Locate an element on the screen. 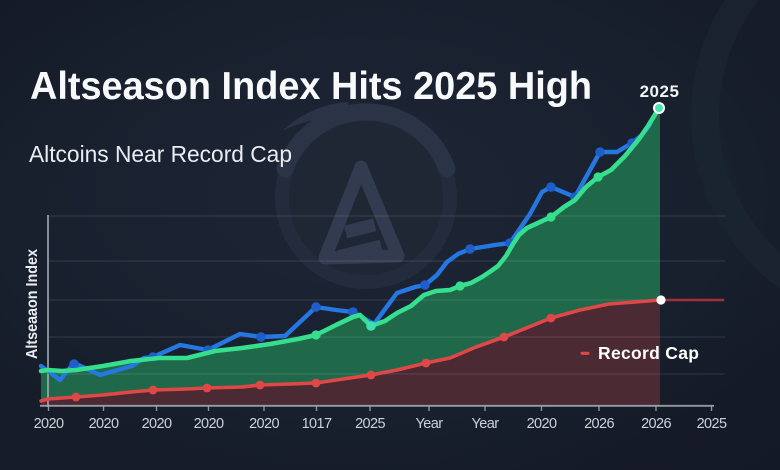 This screenshot has height=470, width=780. svg-text: Altcoins Near Record Cap is located at coordinates (160, 154).